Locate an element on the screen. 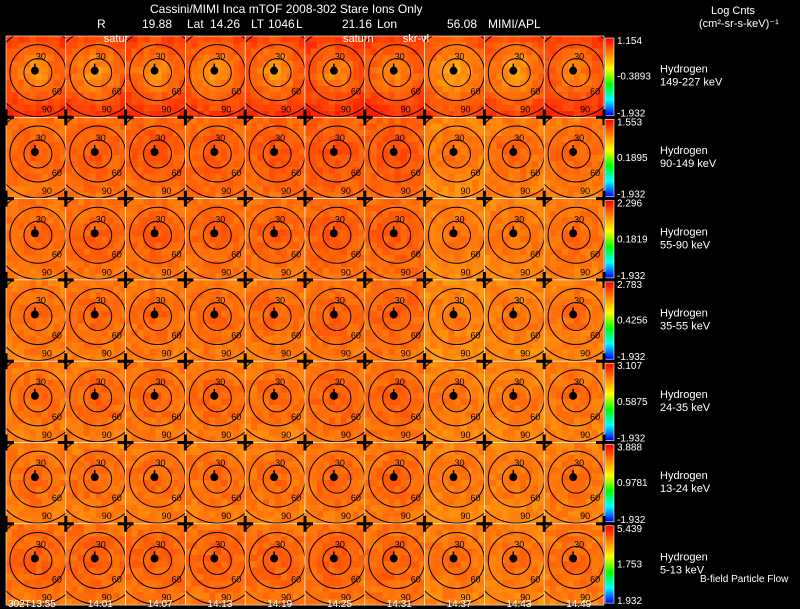 The width and height of the screenshot is (800, 609). lon-label: Lon is located at coordinates (387, 24).